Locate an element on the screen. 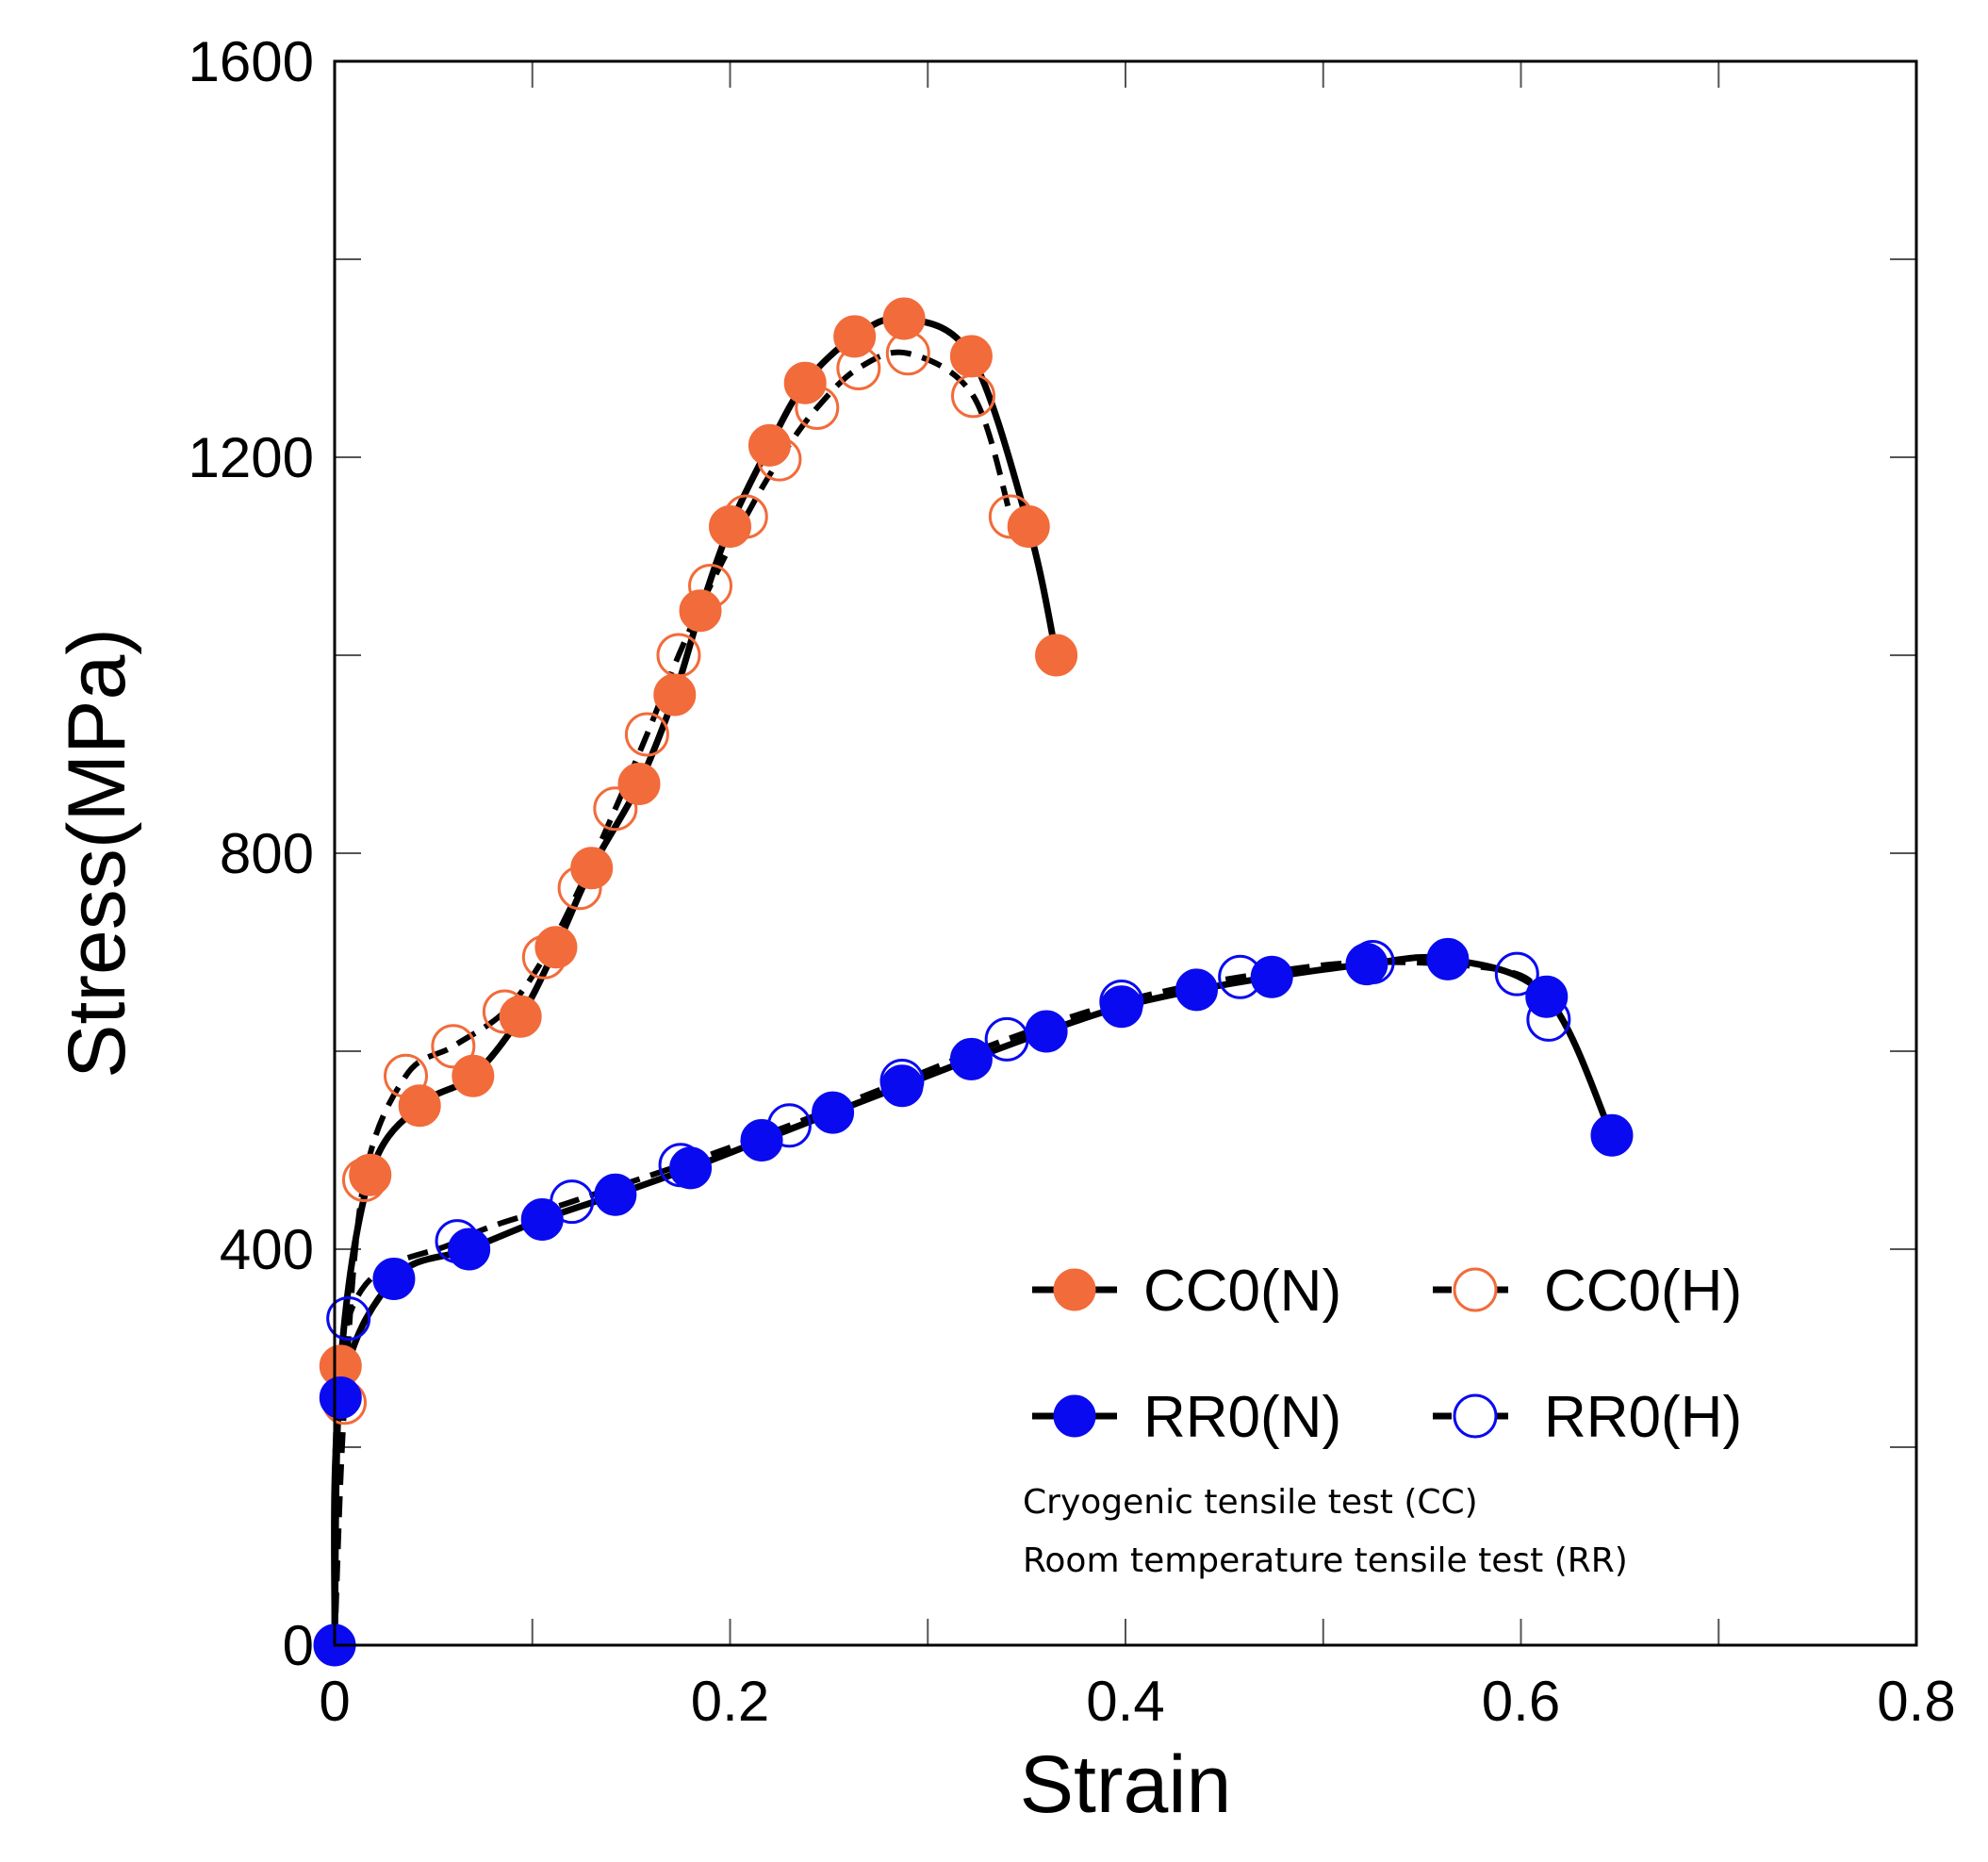  legend-marker-rr0-n is located at coordinates (1075, 1416).